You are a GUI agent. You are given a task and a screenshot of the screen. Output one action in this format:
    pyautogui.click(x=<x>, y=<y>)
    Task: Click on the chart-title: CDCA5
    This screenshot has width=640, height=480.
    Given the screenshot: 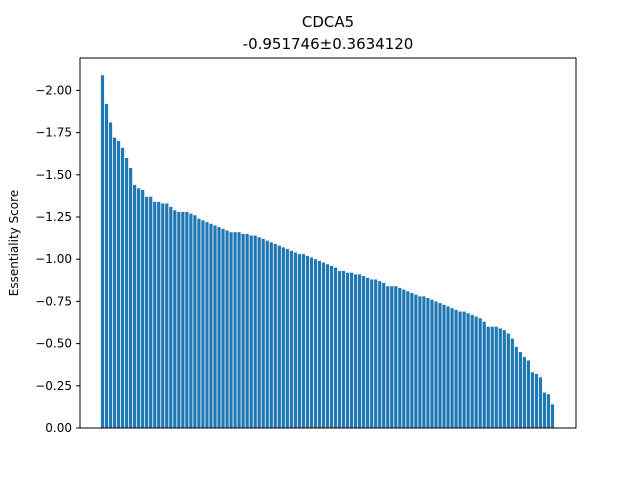 What is the action you would take?
    pyautogui.click(x=328, y=22)
    